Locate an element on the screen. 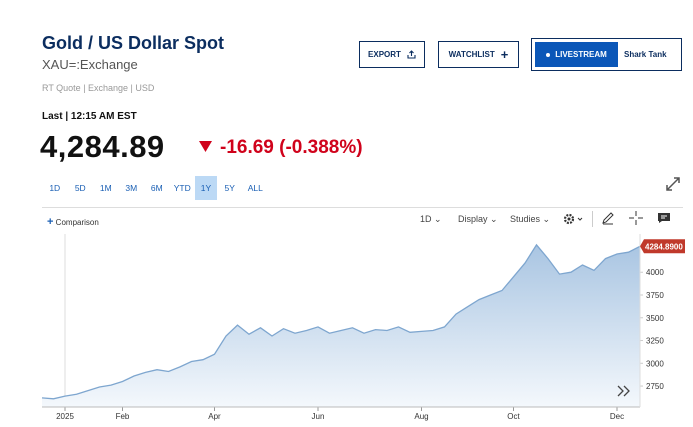 The image size is (693, 427). range-tab: 1Y is located at coordinates (206, 188).